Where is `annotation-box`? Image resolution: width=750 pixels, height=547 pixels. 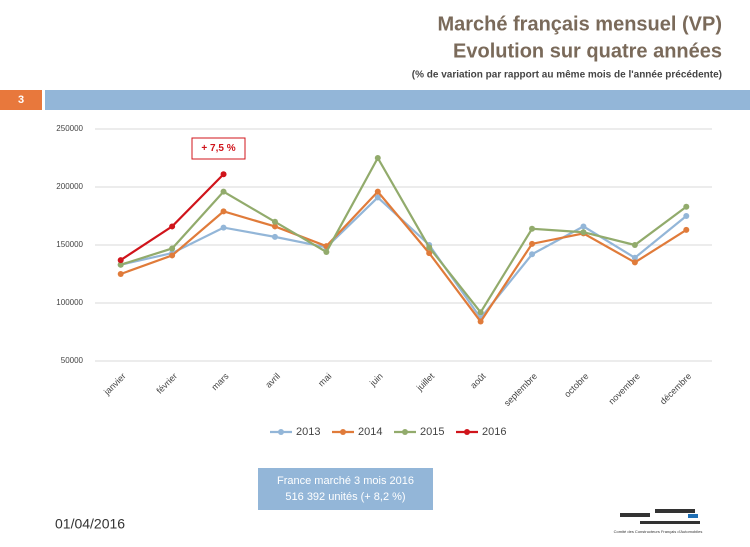 annotation-box is located at coordinates (218, 148).